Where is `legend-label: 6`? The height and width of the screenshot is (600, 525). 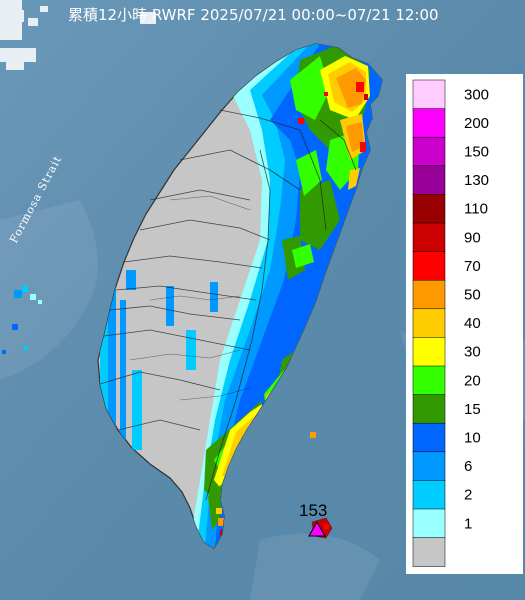
legend-label: 6 is located at coordinates (468, 466).